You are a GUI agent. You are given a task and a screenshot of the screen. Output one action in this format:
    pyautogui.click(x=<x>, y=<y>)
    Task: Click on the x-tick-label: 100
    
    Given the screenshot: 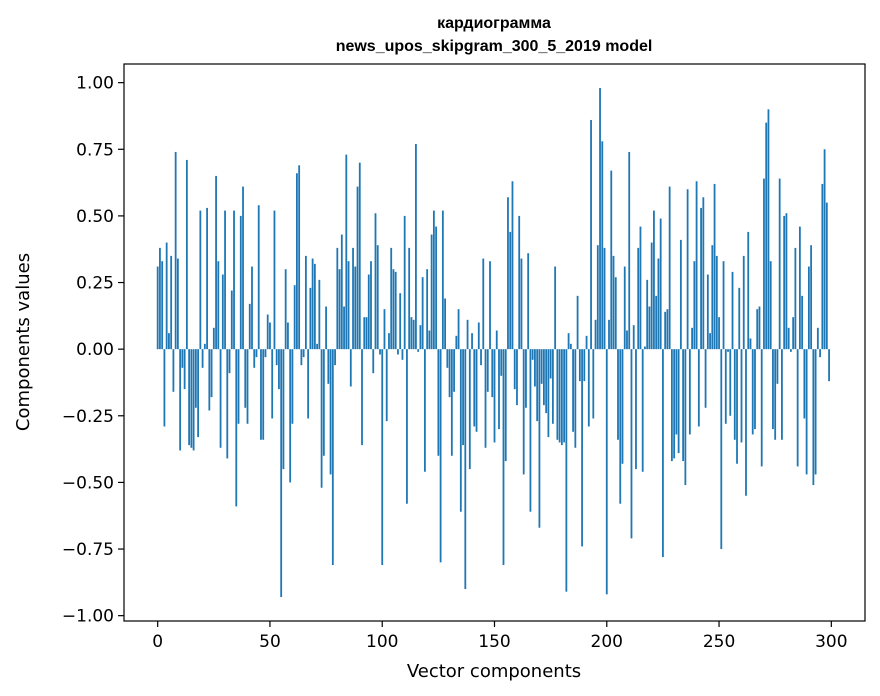 What is the action you would take?
    pyautogui.click(x=382, y=642)
    